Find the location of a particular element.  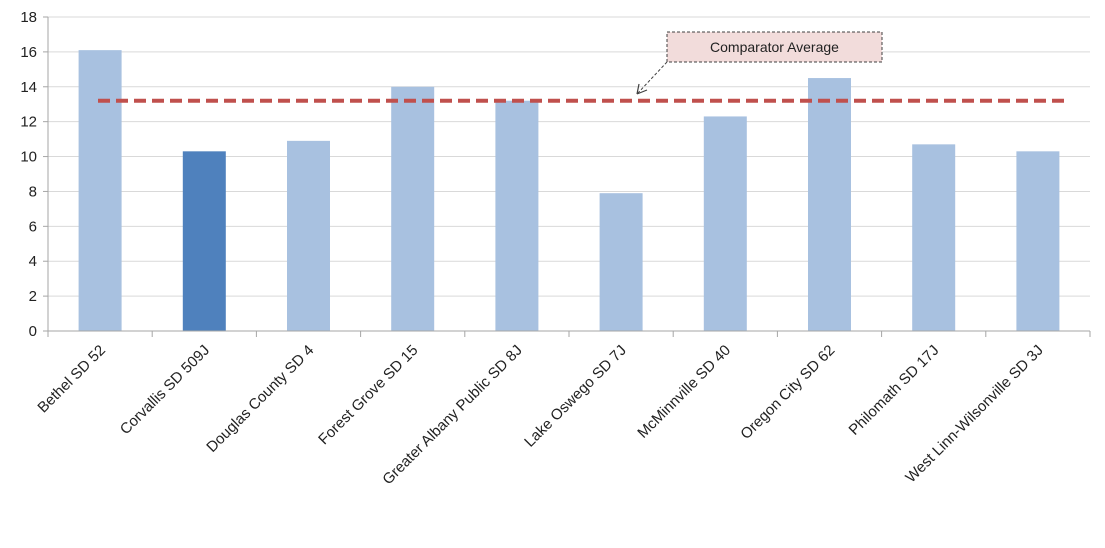

callout-arrowhead is located at coordinates (642, 89).